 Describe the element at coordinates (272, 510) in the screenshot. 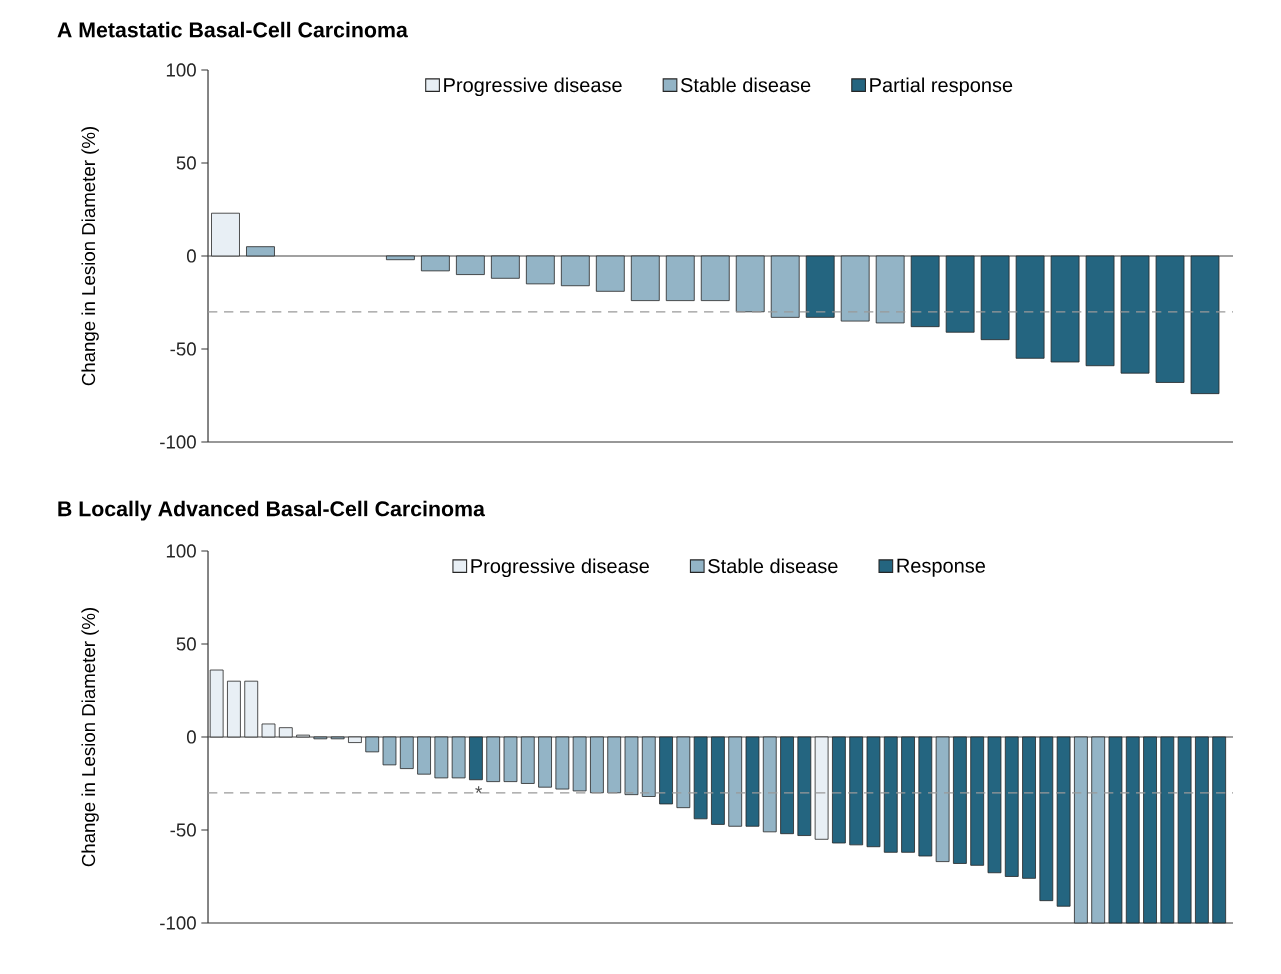

I see `chart-title: B Locally Advanced Basal-Cell Carcinoma` at that location.